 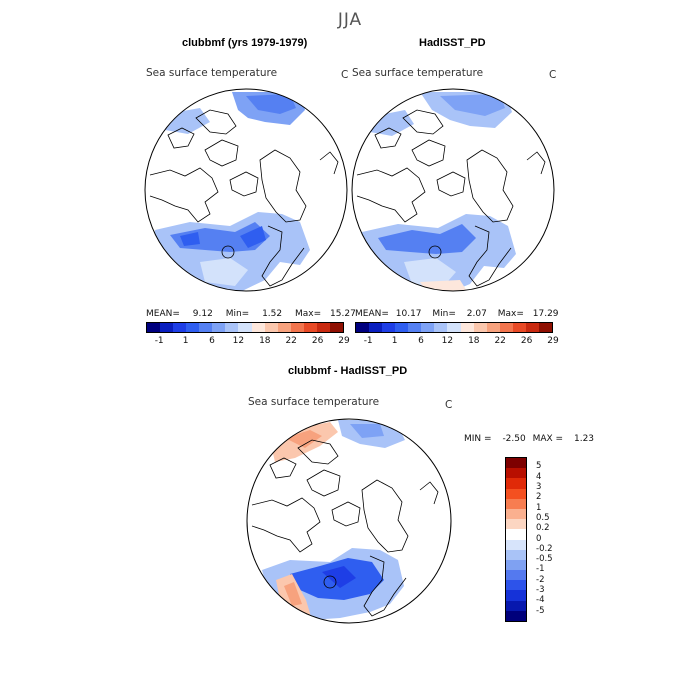 What do you see at coordinates (514, 439) in the screenshot?
I see `panel3-min-value: -2.50` at bounding box center [514, 439].